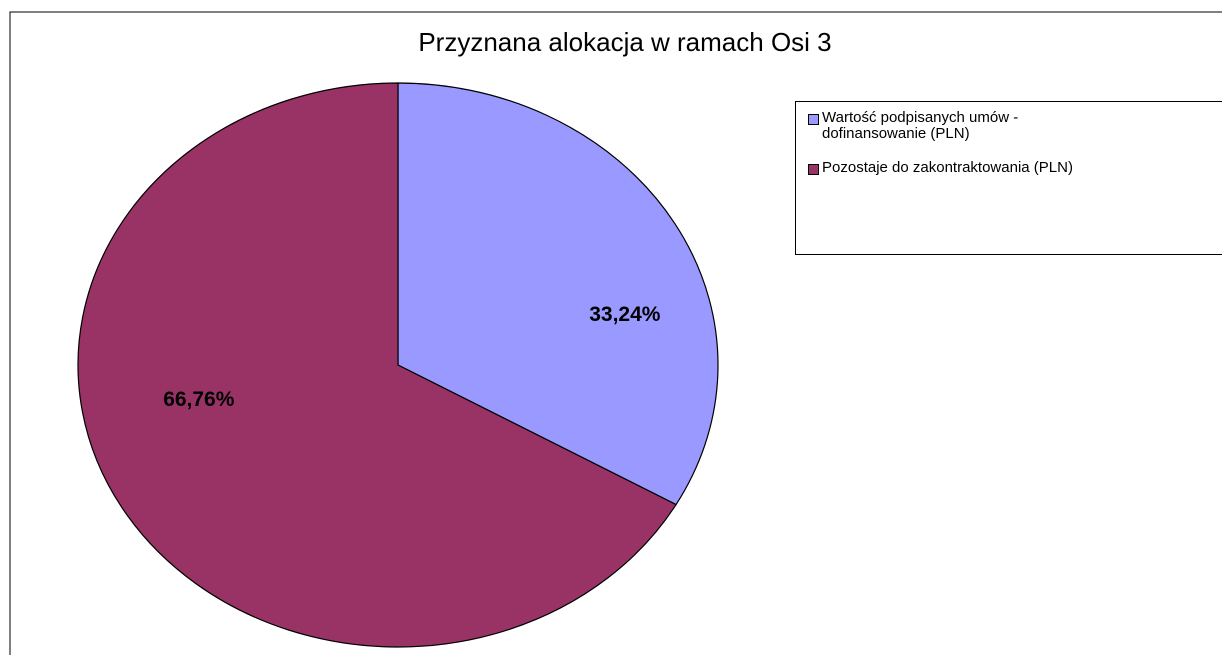 The width and height of the screenshot is (1222, 655). What do you see at coordinates (947, 167) in the screenshot?
I see `legend-label: Pozostaje do zakontraktowania (PLN)` at bounding box center [947, 167].